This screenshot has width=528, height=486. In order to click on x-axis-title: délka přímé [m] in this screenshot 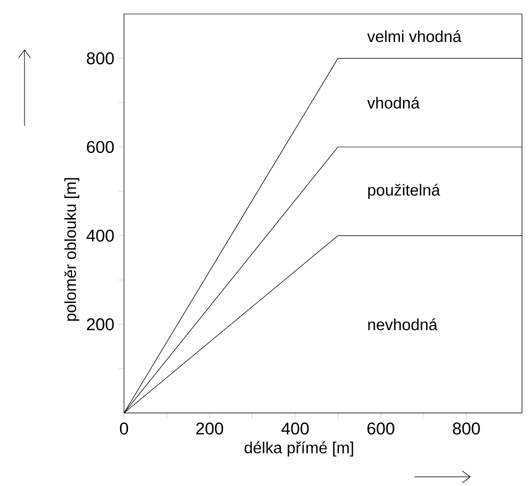, I will do `click(299, 449)`.